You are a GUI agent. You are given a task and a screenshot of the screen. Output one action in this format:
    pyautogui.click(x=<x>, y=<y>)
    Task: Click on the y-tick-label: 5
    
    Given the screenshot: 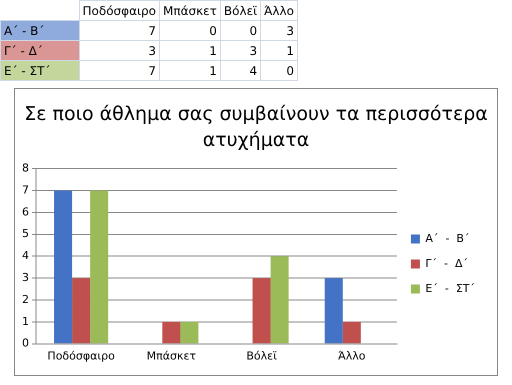 What is the action you would take?
    pyautogui.click(x=25, y=233)
    